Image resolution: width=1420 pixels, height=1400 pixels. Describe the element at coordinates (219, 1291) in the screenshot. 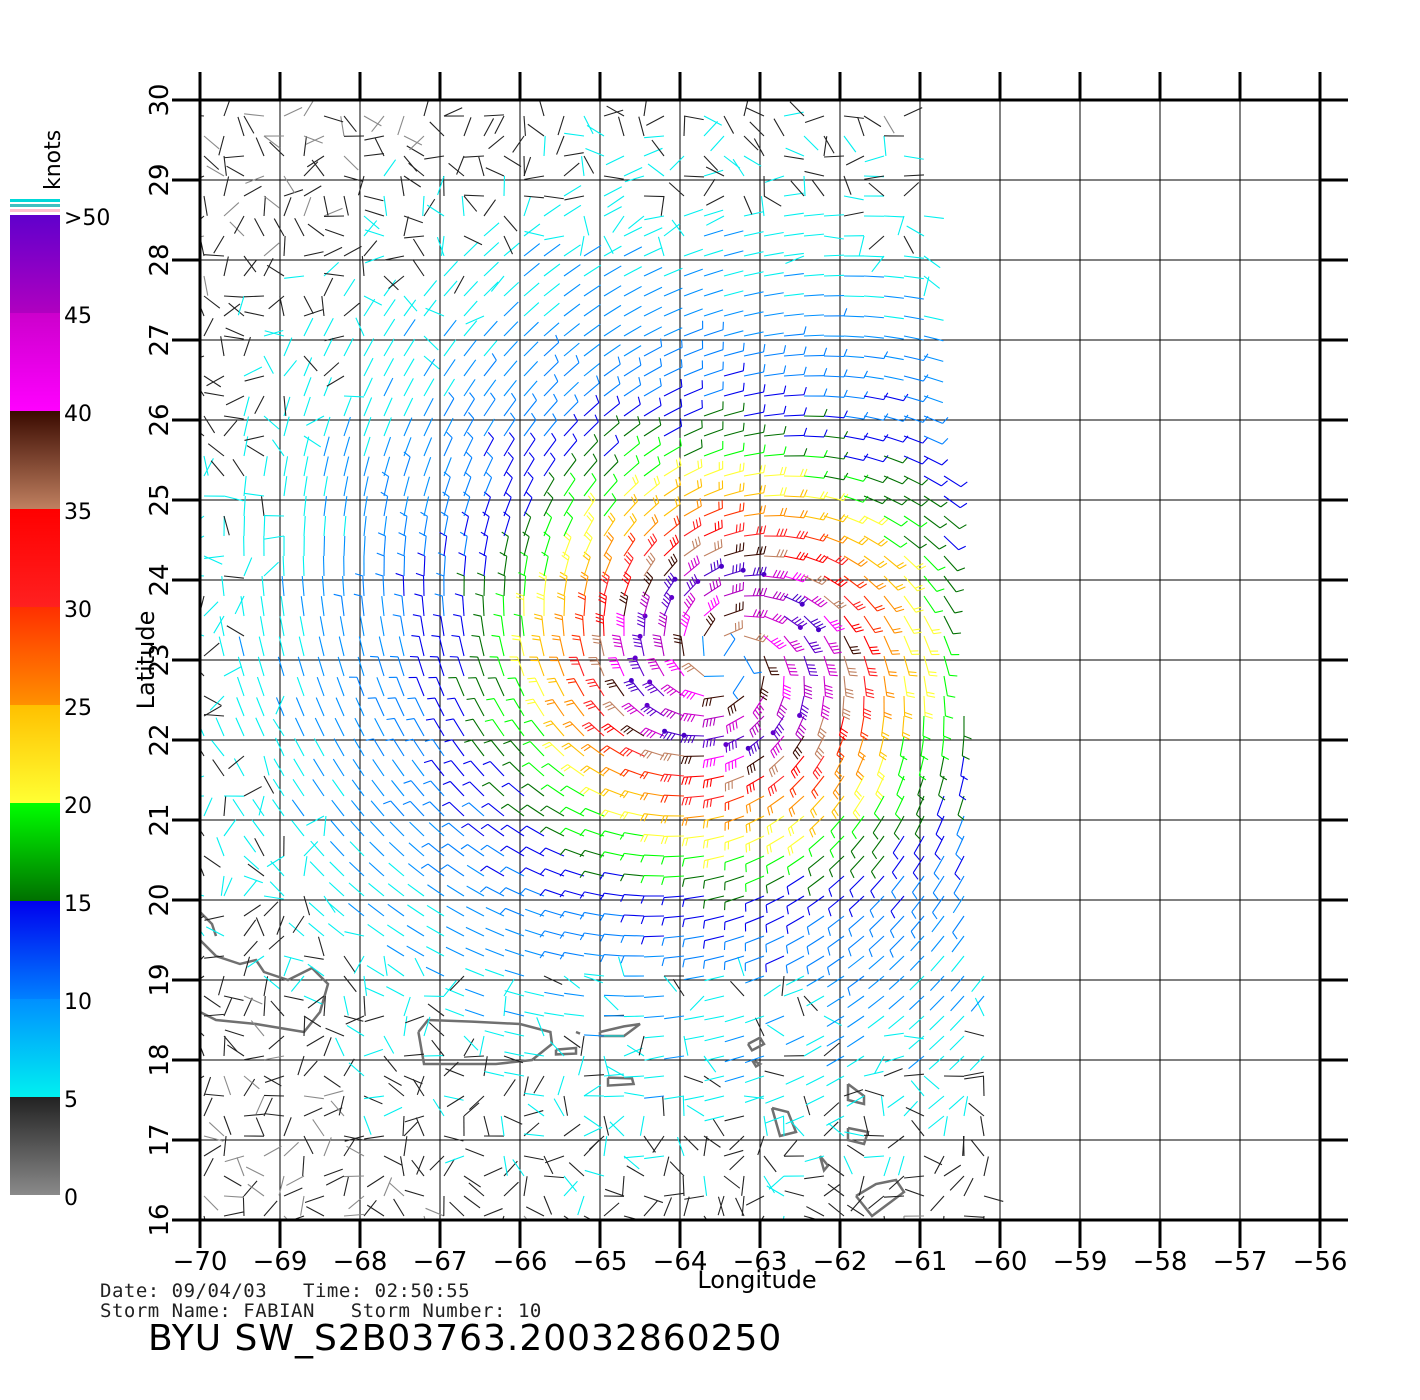

I see `date-value: 09/04/03` at that location.